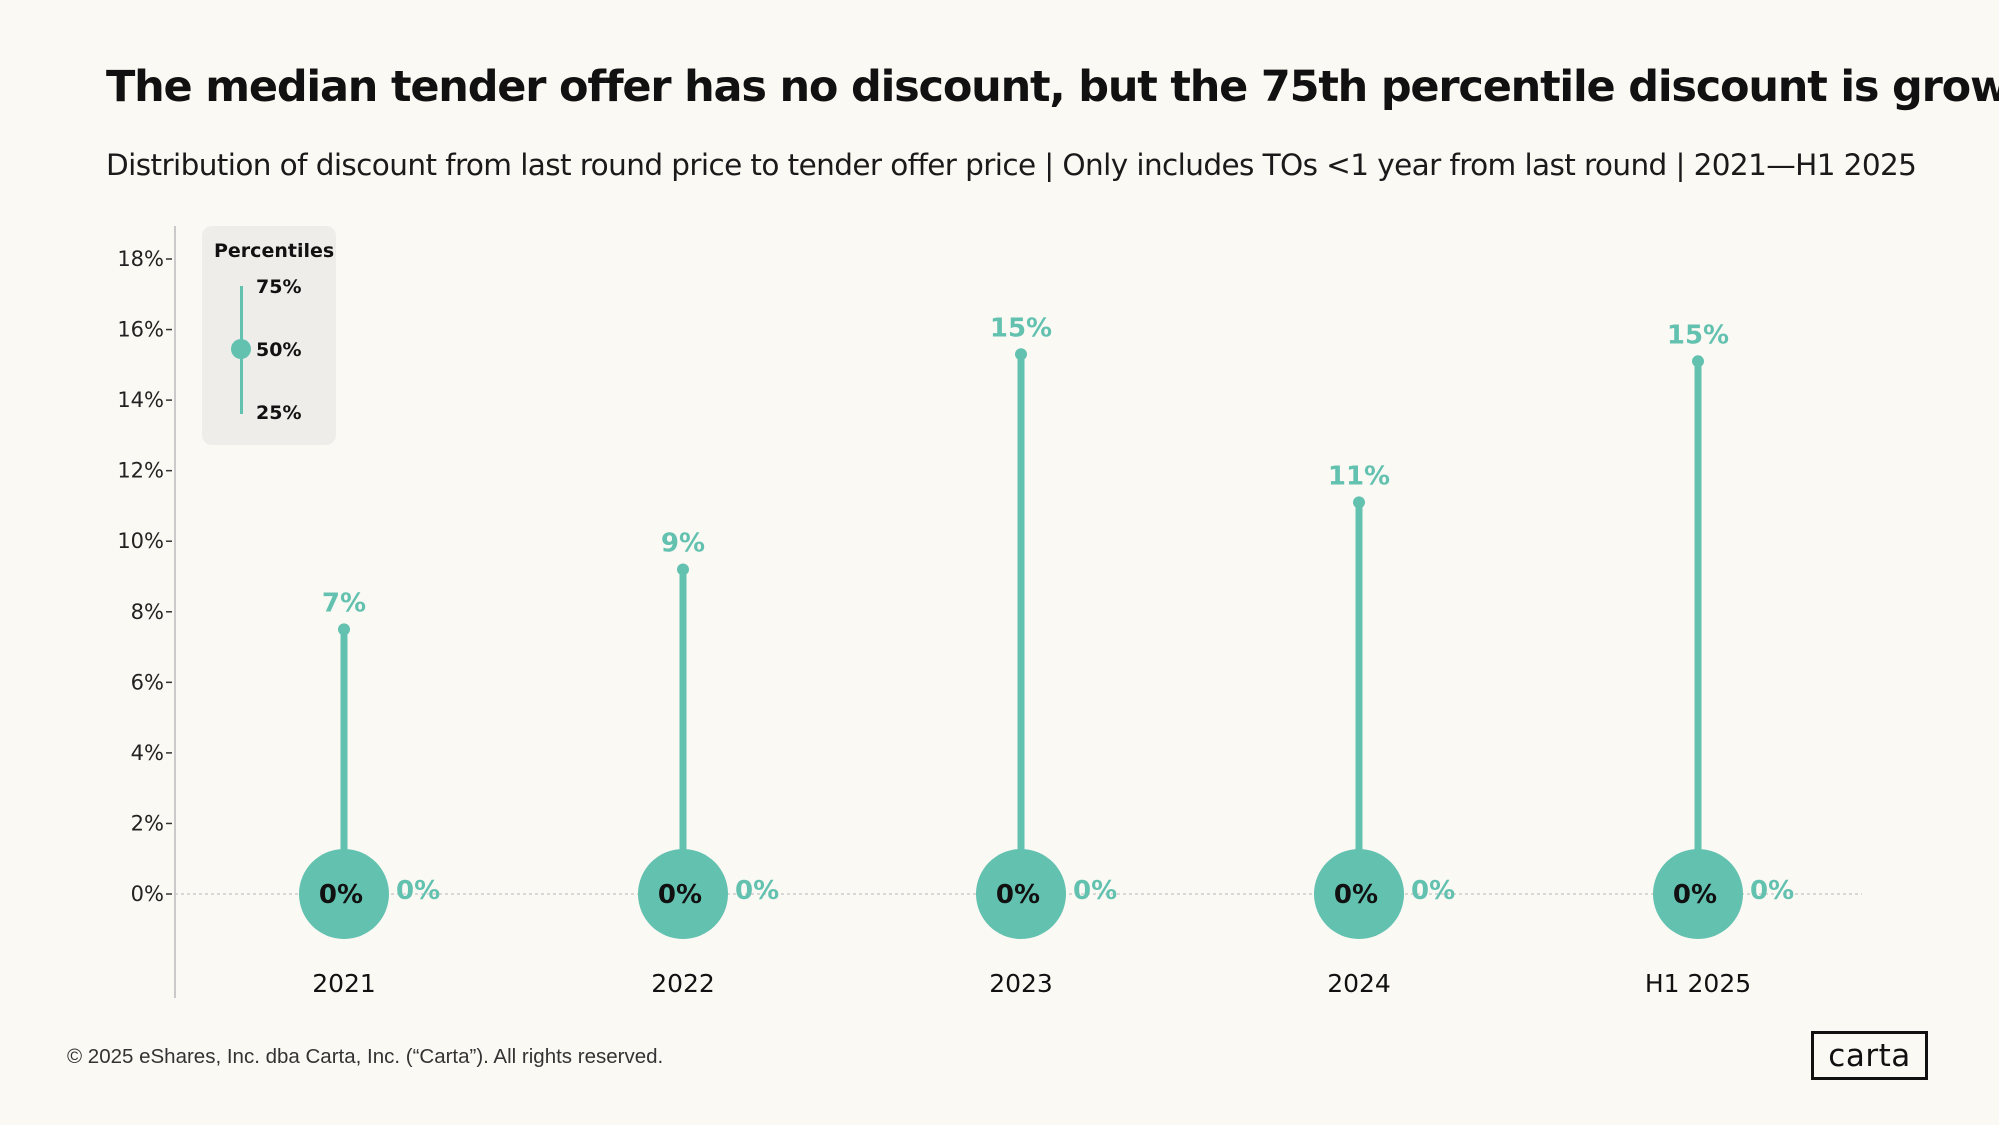 The image size is (1999, 1125). I want to click on y-tick-label: 4%, so click(147, 753).